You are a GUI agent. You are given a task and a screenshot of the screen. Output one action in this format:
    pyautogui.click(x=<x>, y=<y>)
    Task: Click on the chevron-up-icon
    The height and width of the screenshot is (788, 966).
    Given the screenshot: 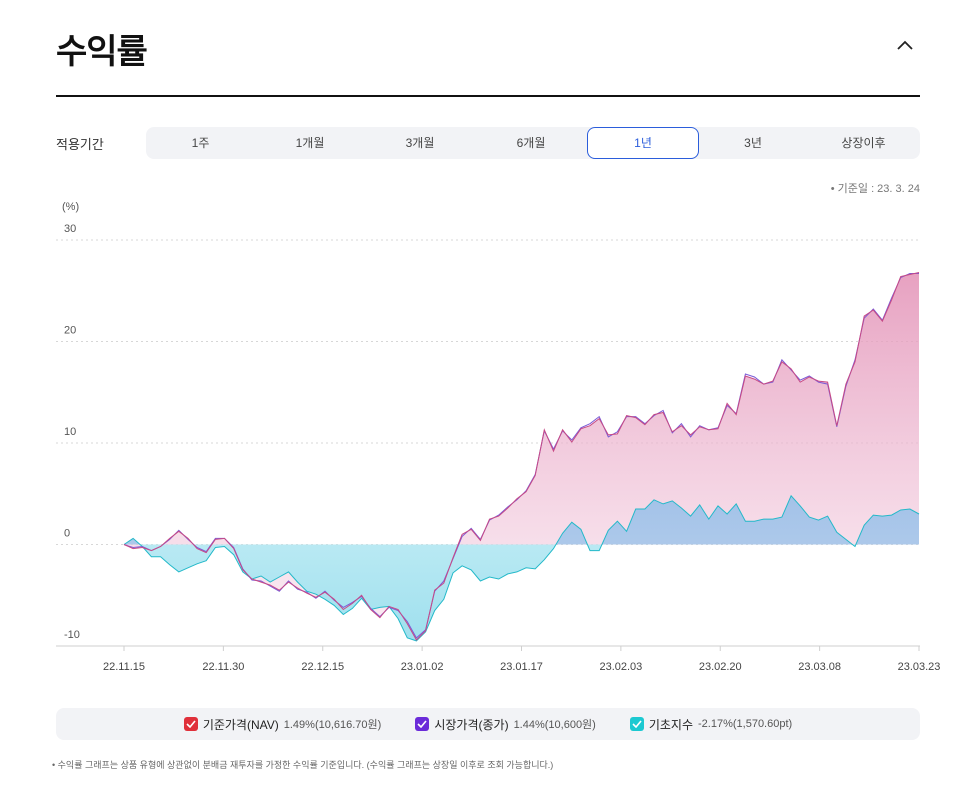 What is the action you would take?
    pyautogui.click(x=905, y=45)
    